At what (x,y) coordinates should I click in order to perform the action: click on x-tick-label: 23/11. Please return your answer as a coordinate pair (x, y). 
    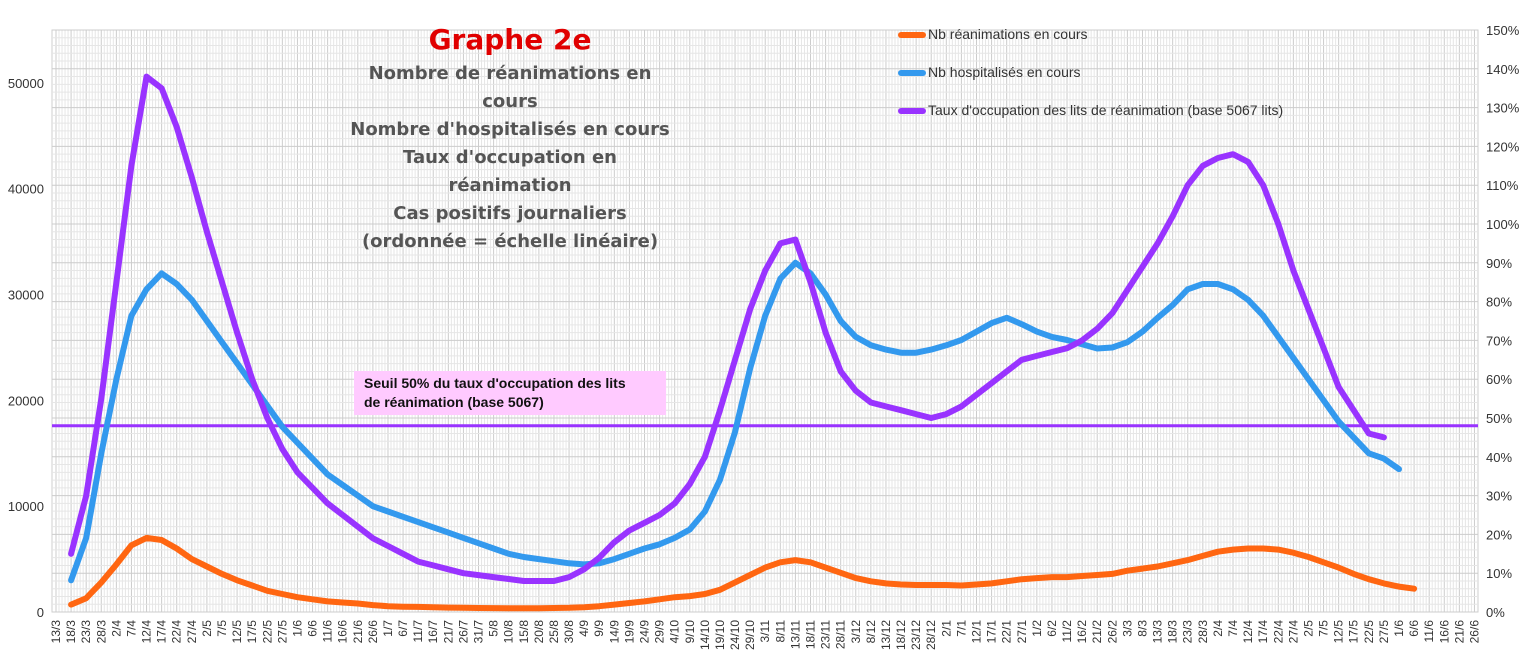
    Looking at the image, I should click on (826, 634).